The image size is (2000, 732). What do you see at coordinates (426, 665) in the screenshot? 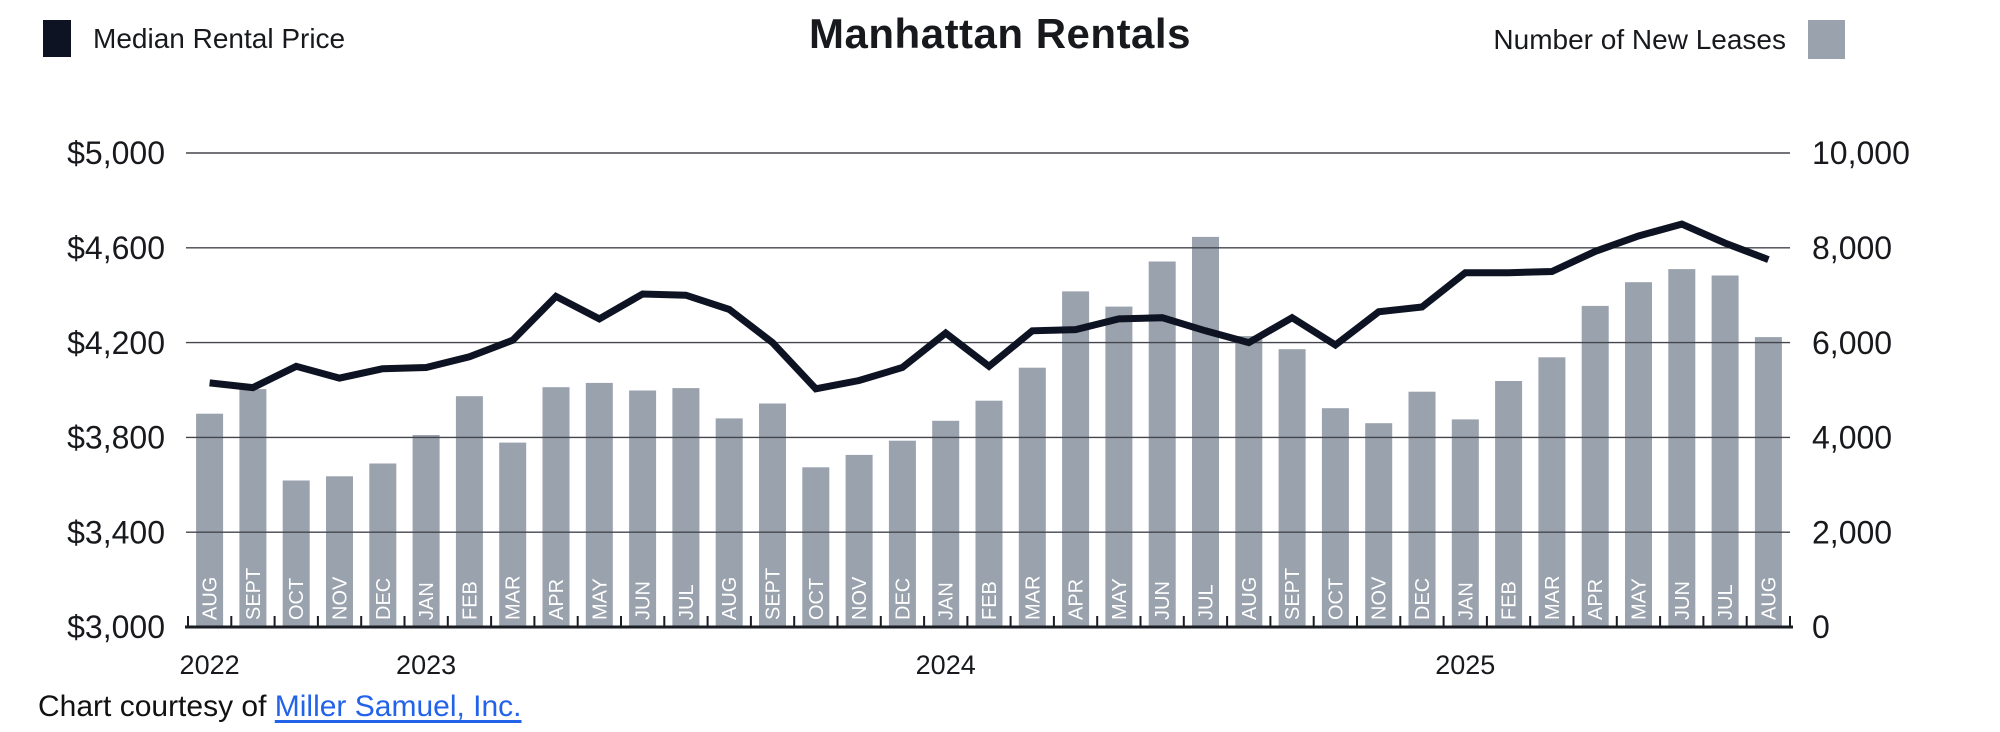
I see `year-label: 2023` at bounding box center [426, 665].